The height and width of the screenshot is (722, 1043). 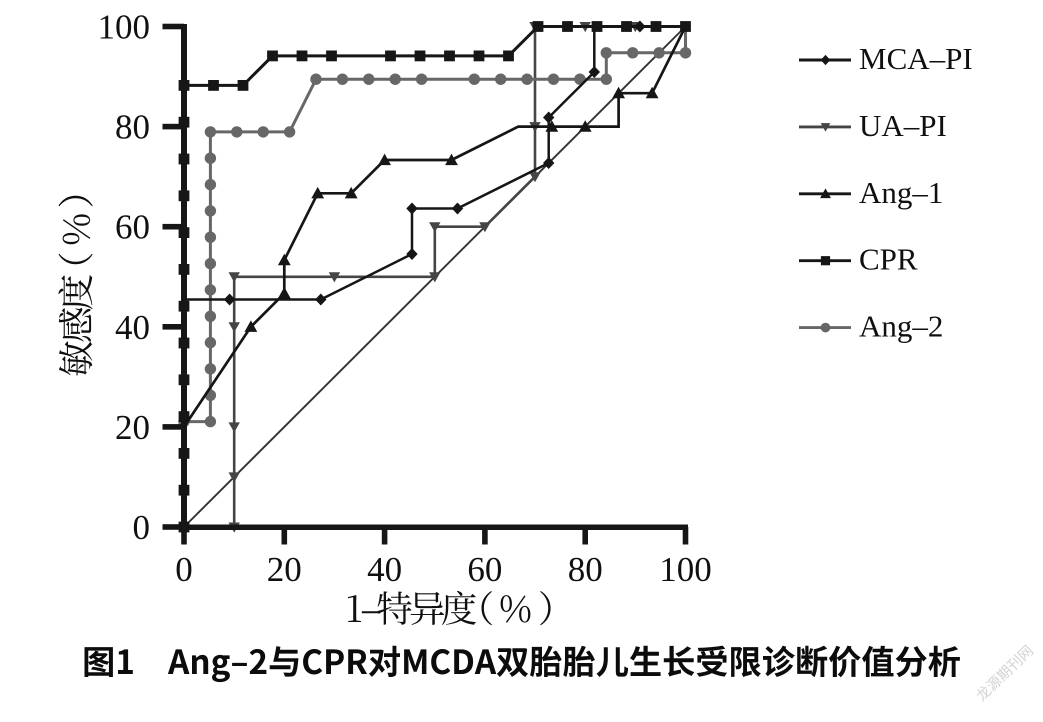 What do you see at coordinates (901, 192) in the screenshot?
I see `svg-text: Ang–1` at bounding box center [901, 192].